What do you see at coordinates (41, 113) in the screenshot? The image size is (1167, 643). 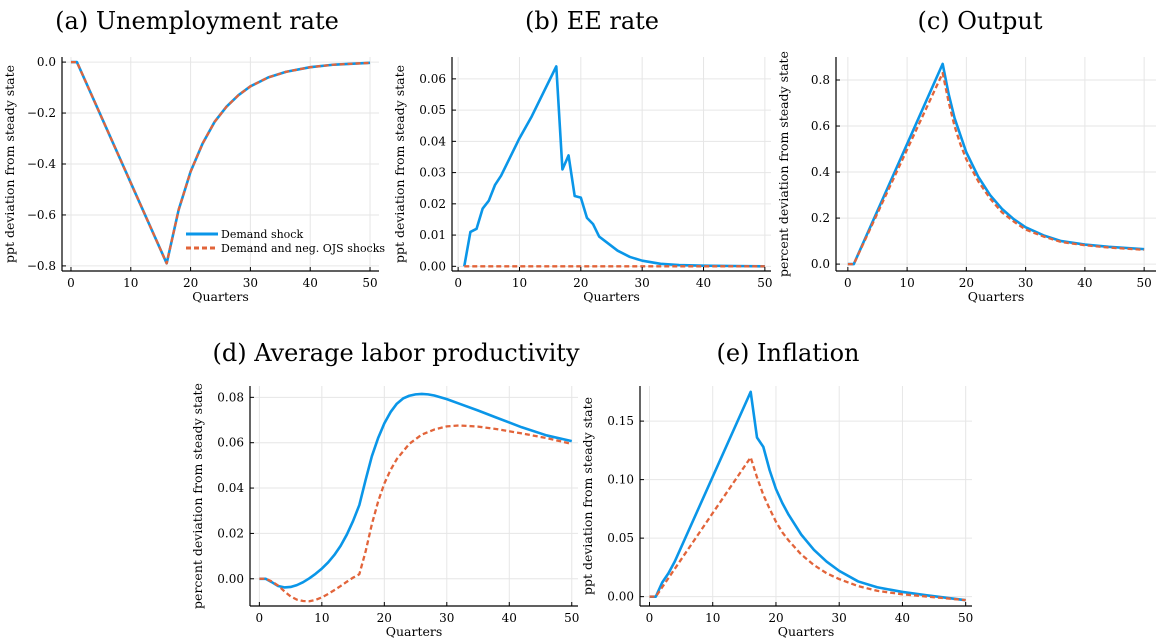 I see `y-tick-label: −0.2` at bounding box center [41, 113].